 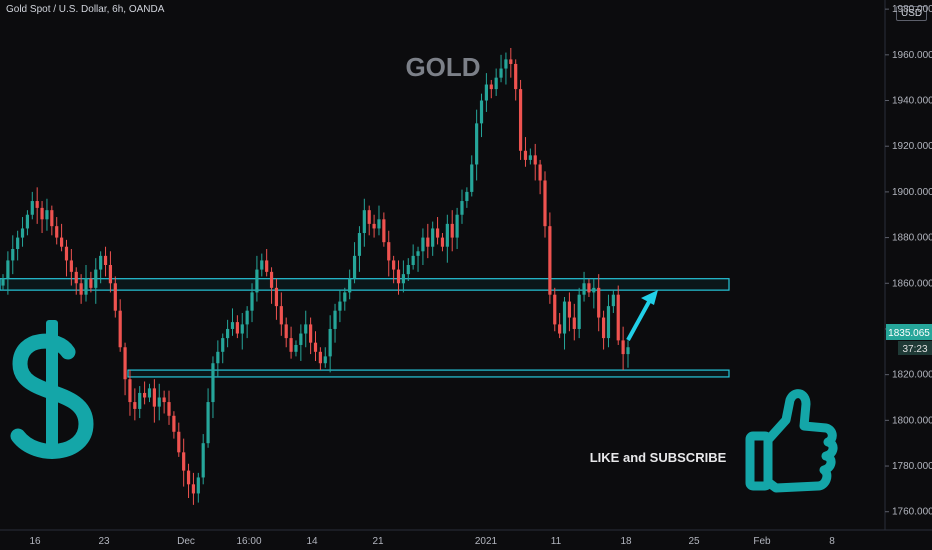 I want to click on time-tick-label: 16, so click(x=35, y=541).